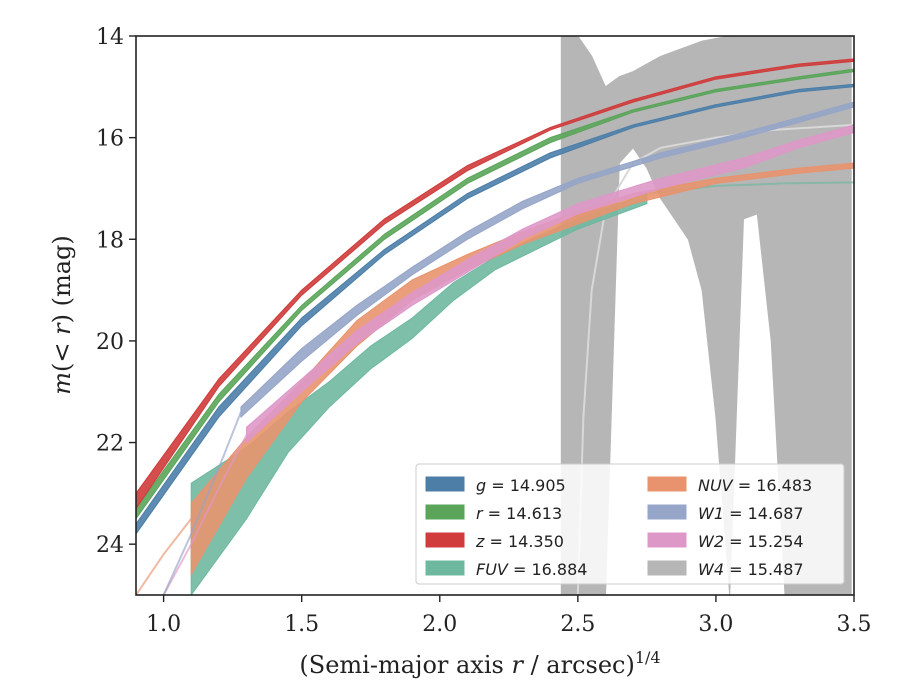  Describe the element at coordinates (577, 624) in the screenshot. I see `x-tick-label: 2.5` at that location.